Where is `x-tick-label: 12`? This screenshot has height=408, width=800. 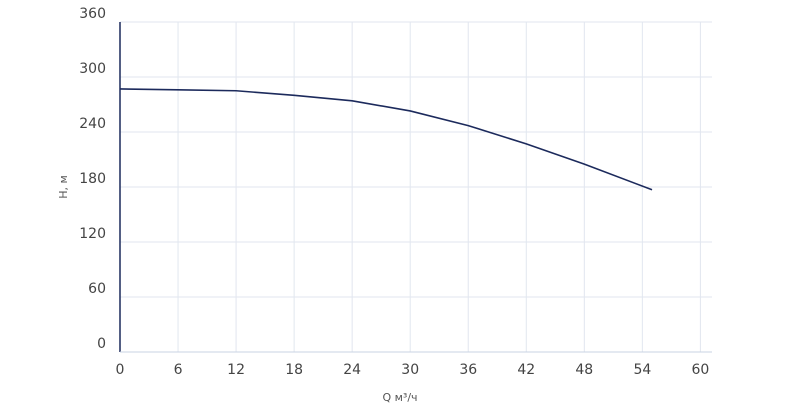 x-tick-label: 12 is located at coordinates (236, 370).